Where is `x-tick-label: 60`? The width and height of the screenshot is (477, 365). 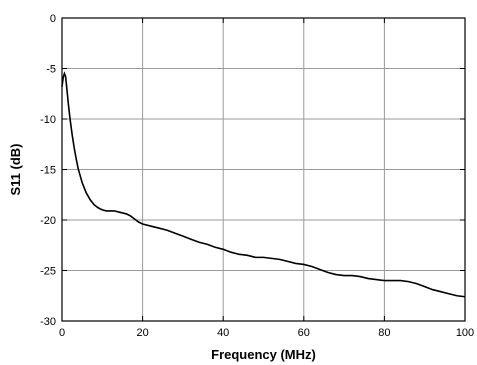
x-tick-label: 60 is located at coordinates (304, 333).